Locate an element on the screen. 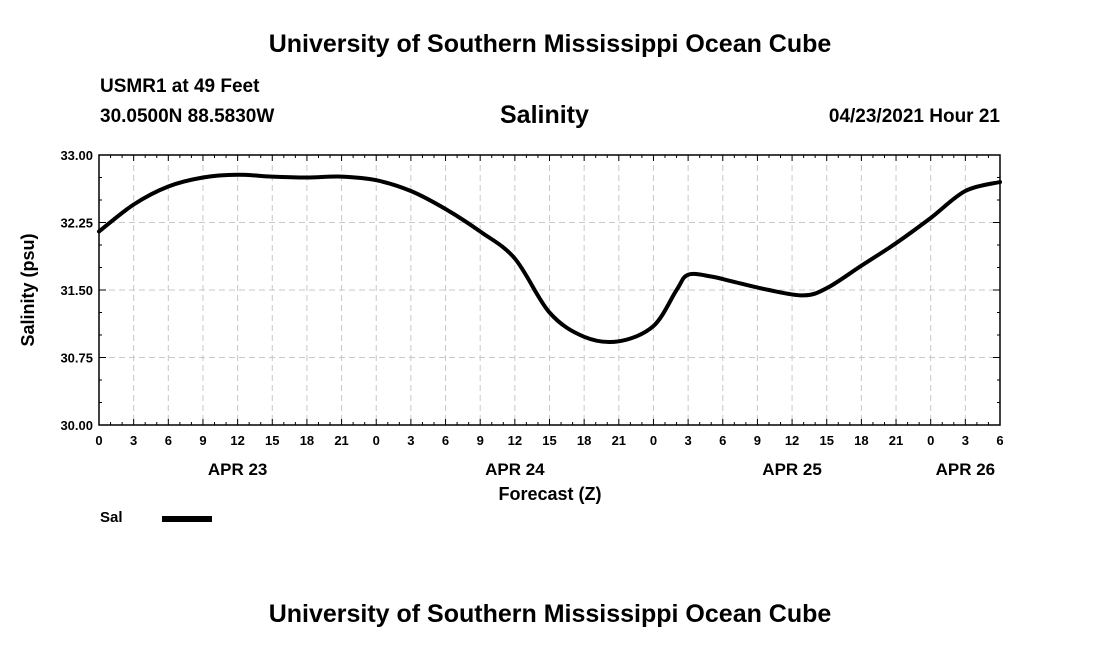 Image resolution: width=1100 pixels, height=650 pixels. datetime-label: 04/23/2021 Hour 21 is located at coordinates (914, 116).